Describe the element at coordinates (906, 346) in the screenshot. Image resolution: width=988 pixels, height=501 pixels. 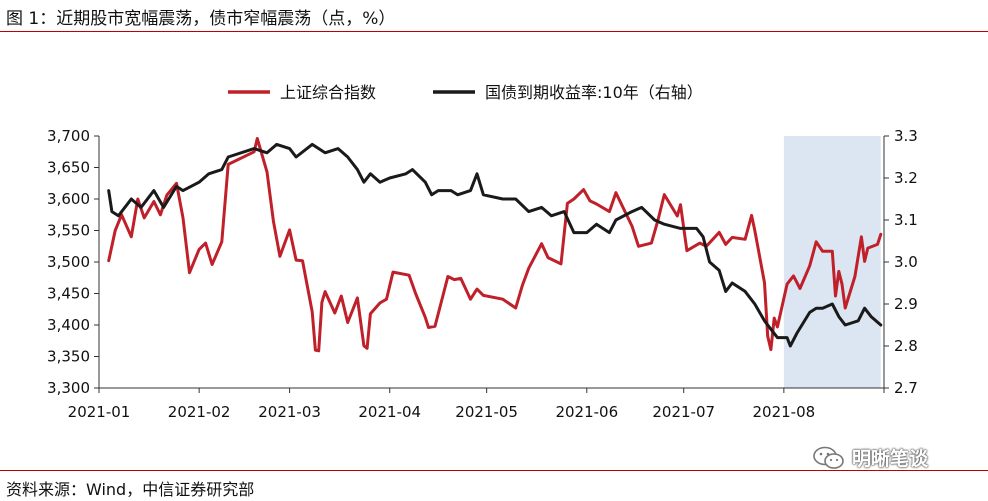
I see `y-right-tick-label: 2.8` at that location.